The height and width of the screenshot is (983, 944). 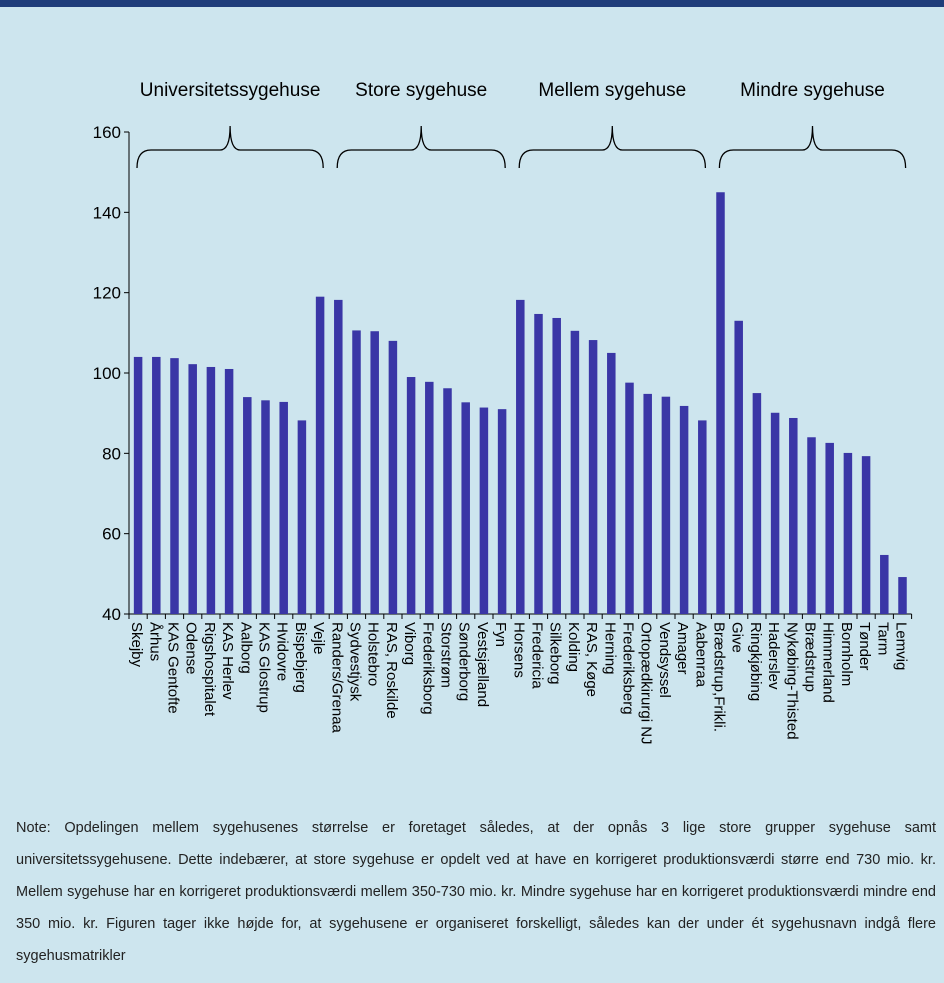 What do you see at coordinates (446, 655) in the screenshot?
I see `x-tick-label: Storstrøm` at bounding box center [446, 655].